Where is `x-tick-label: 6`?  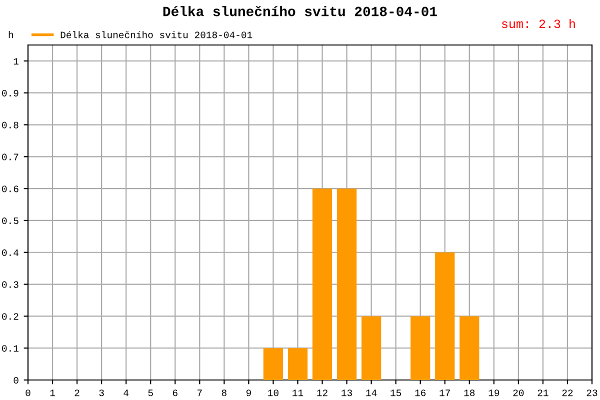 x-tick-label: 6 is located at coordinates (175, 393).